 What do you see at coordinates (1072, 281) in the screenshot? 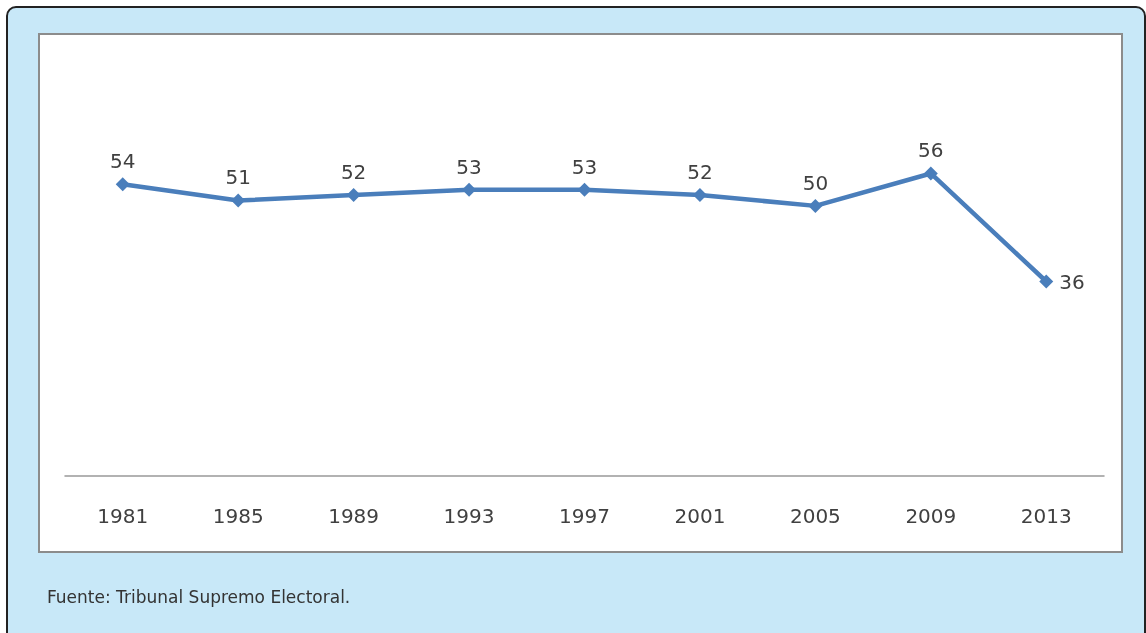
I see `data-label: 36` at bounding box center [1072, 281].